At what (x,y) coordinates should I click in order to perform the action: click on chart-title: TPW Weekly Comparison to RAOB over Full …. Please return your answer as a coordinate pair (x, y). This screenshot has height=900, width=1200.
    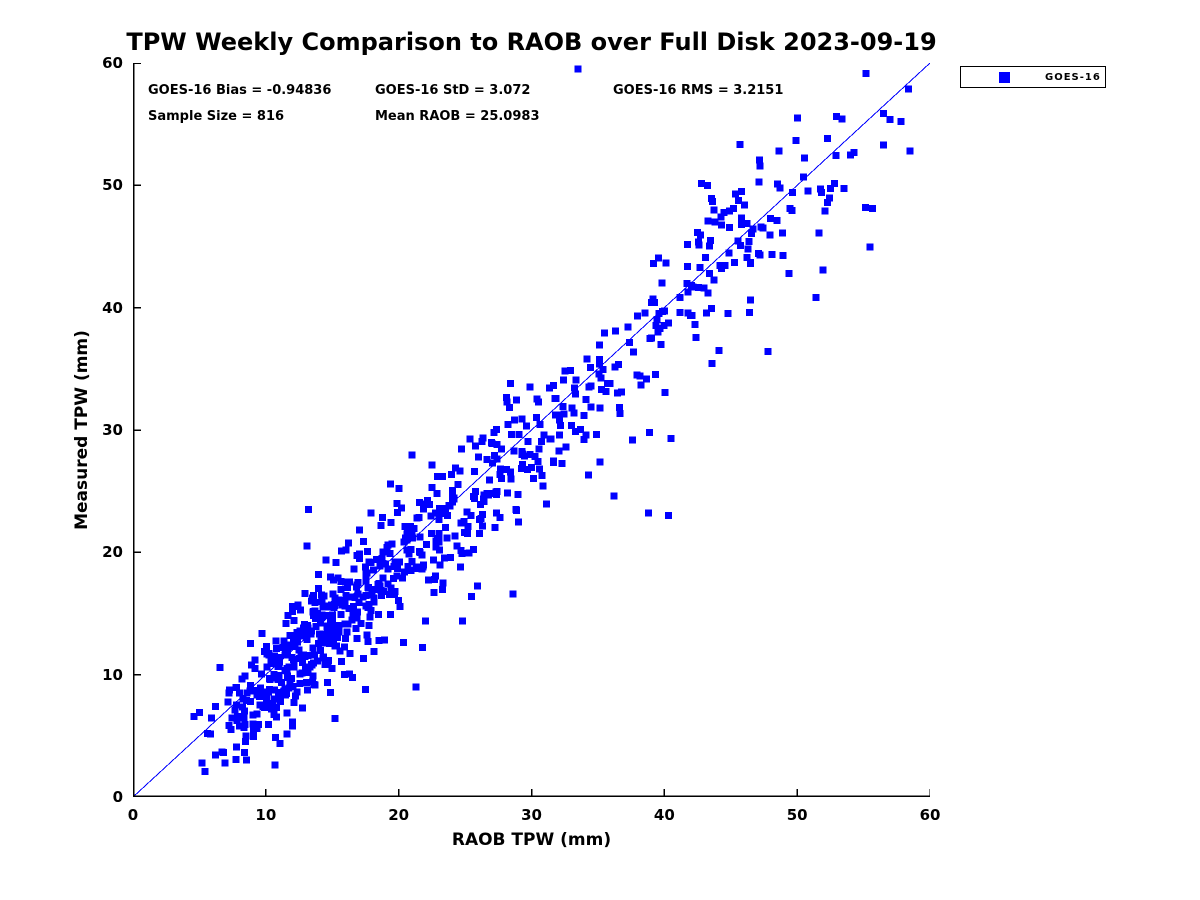
    Looking at the image, I should click on (531, 42).